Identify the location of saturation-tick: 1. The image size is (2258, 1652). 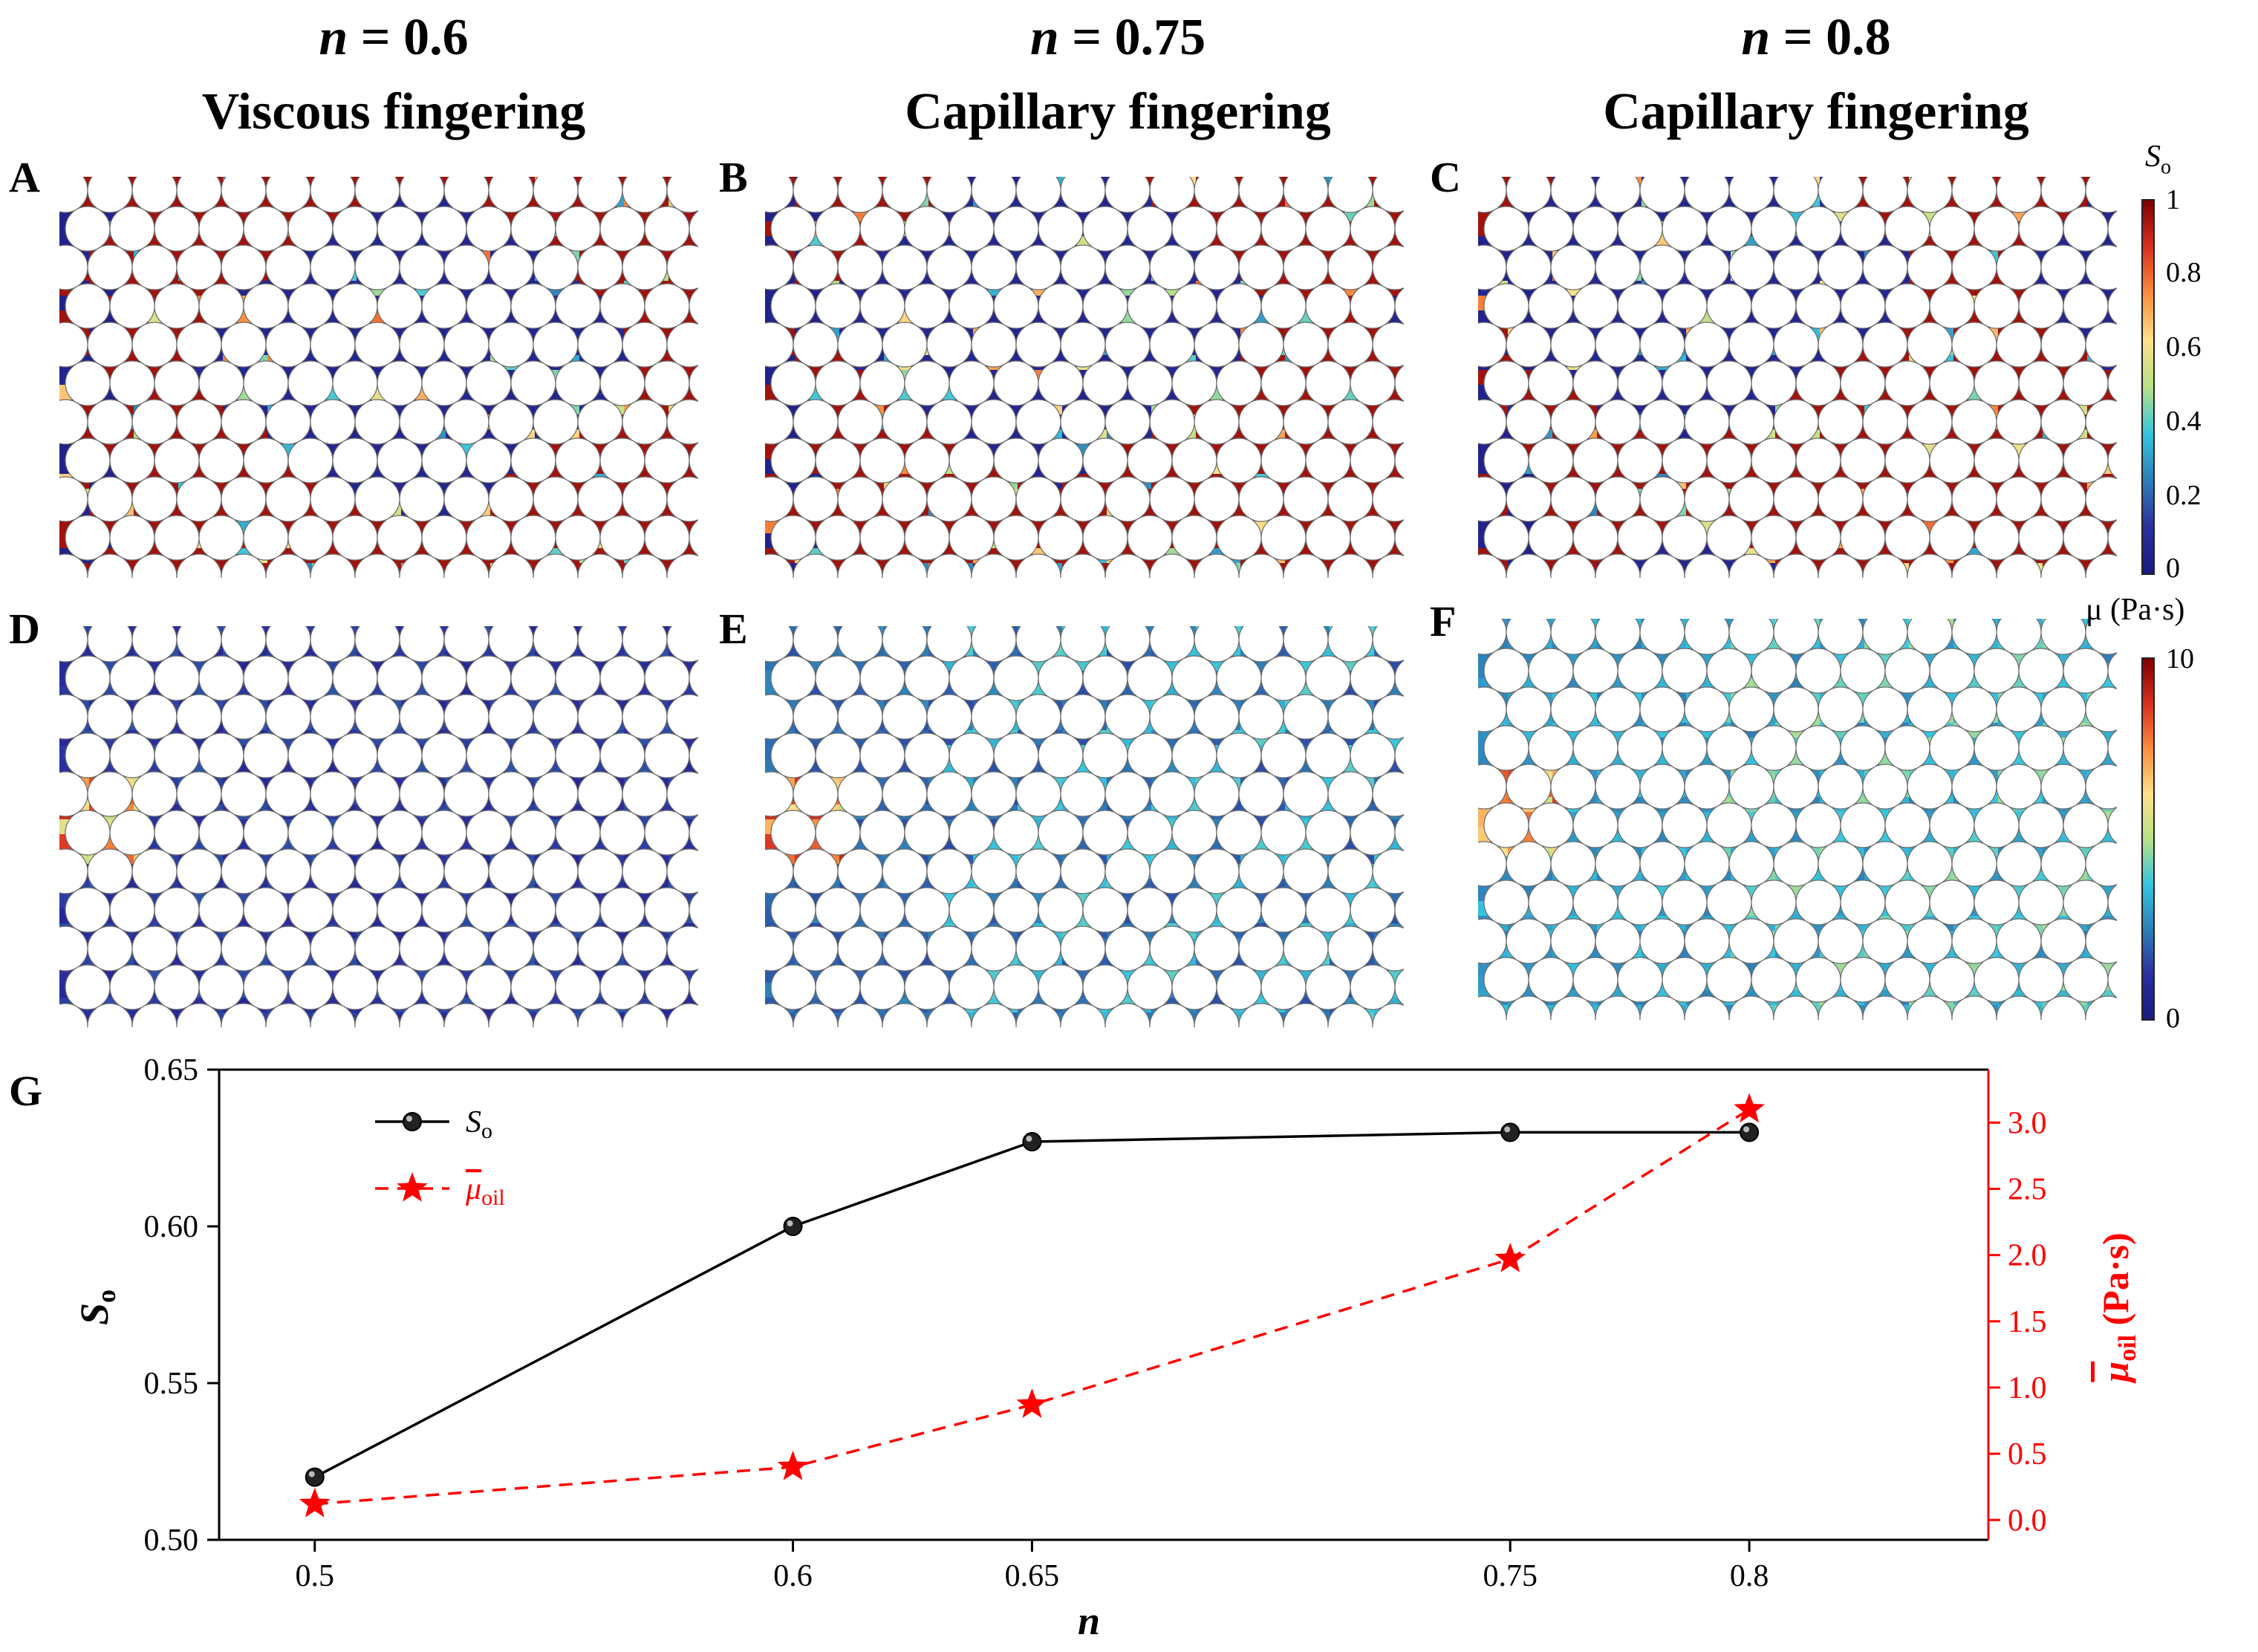
(2173, 200).